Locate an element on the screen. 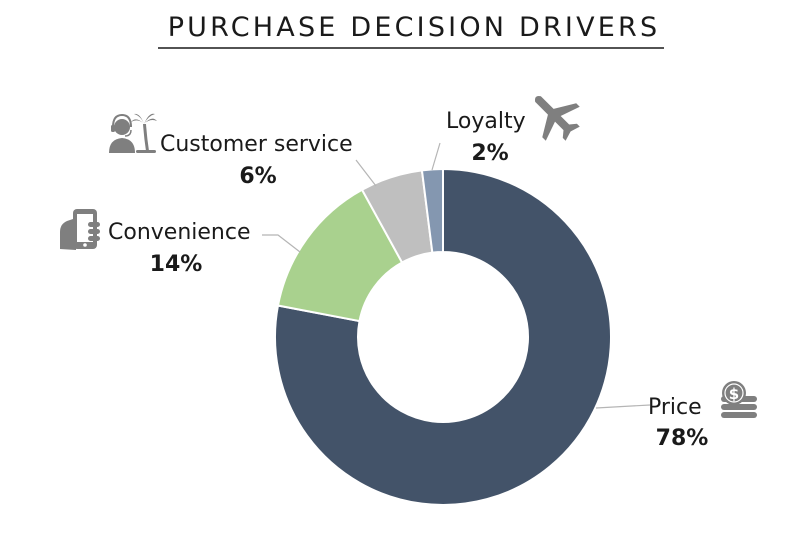 The image size is (786, 546). donut-slice-loyalty is located at coordinates (432, 210).